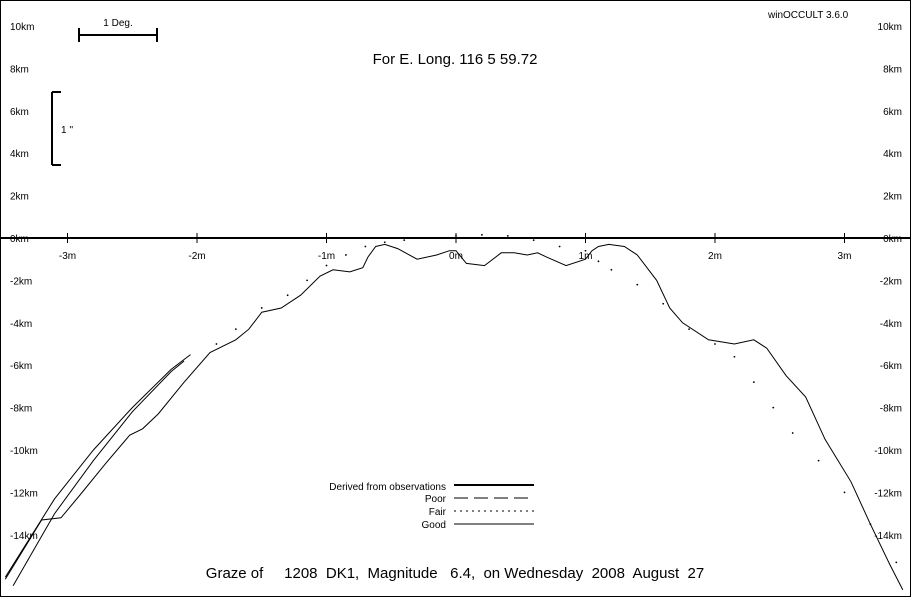 The image size is (911, 597). What do you see at coordinates (19, 154) in the screenshot?
I see `y-tick-label-left-3: 4km` at bounding box center [19, 154].